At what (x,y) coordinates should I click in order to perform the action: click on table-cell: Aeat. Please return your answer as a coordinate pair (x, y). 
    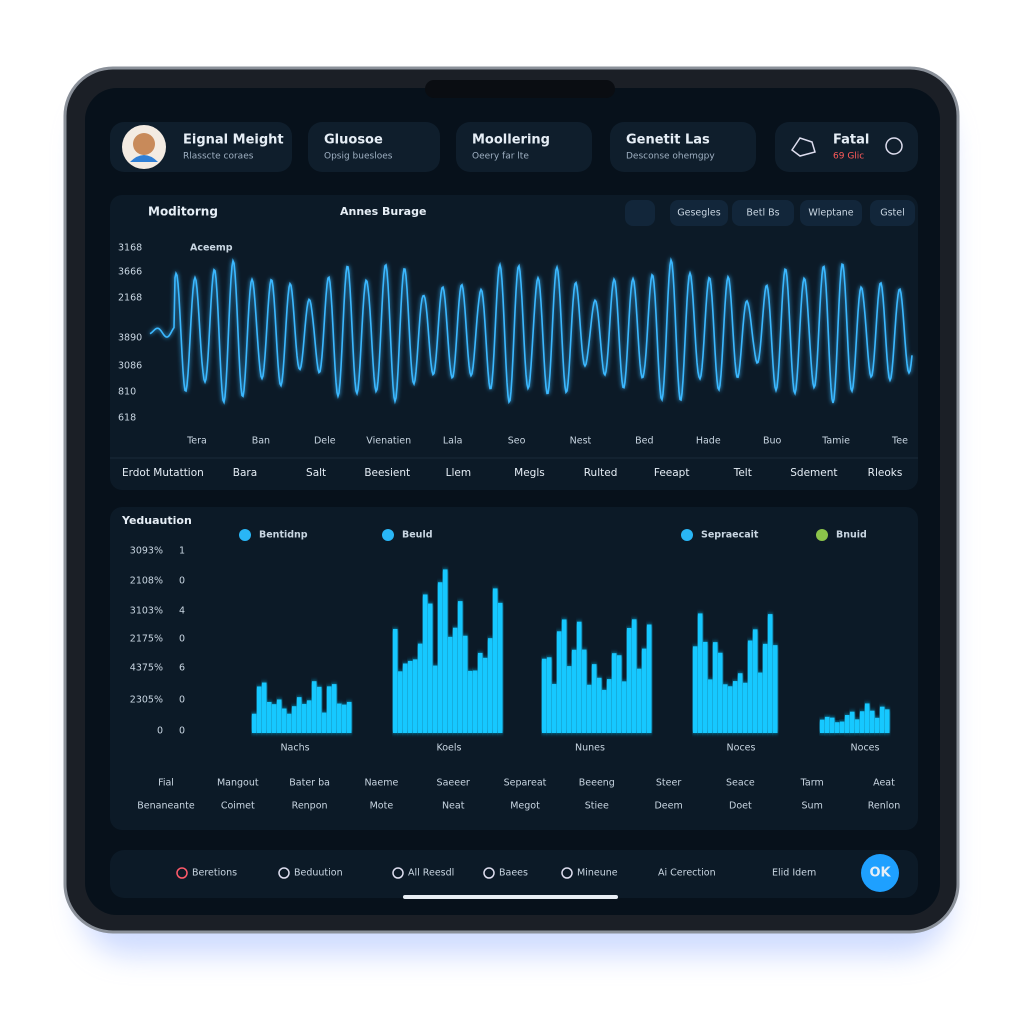
    Looking at the image, I should click on (884, 783).